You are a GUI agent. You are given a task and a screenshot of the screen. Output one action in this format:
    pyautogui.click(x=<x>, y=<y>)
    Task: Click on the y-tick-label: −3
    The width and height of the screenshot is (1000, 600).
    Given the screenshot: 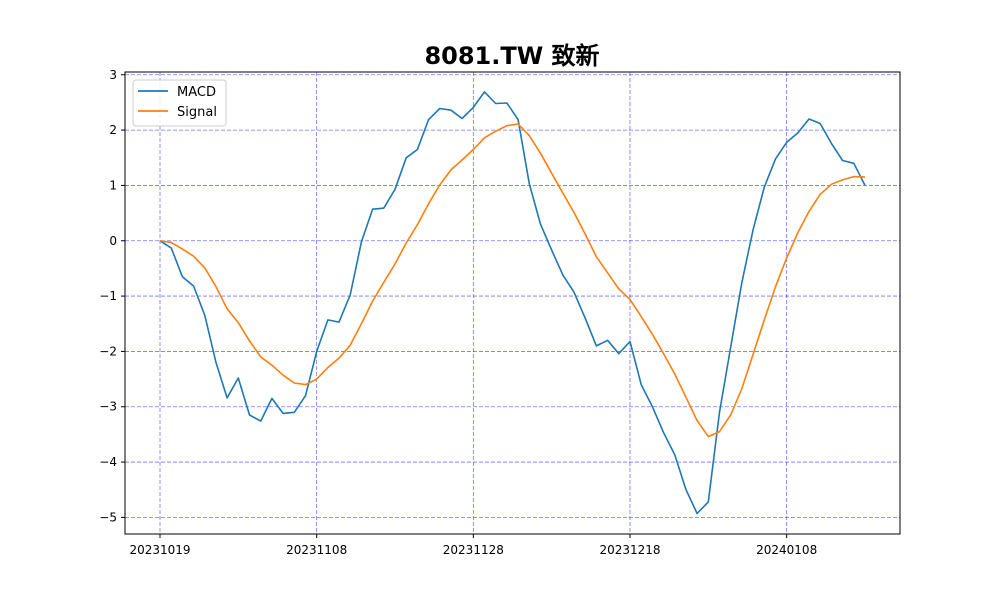 What is the action you would take?
    pyautogui.click(x=108, y=407)
    